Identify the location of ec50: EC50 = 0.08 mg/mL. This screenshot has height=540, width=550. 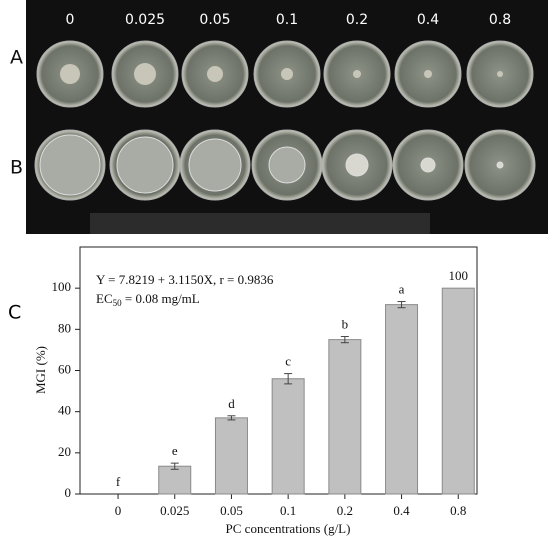
(148, 299).